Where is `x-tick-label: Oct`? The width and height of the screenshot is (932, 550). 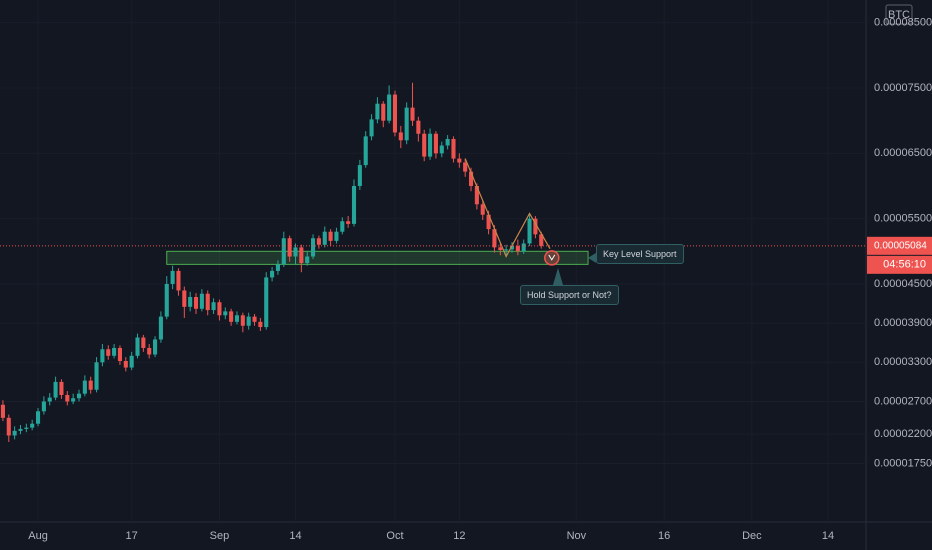
x-tick-label: Oct is located at coordinates (394, 536).